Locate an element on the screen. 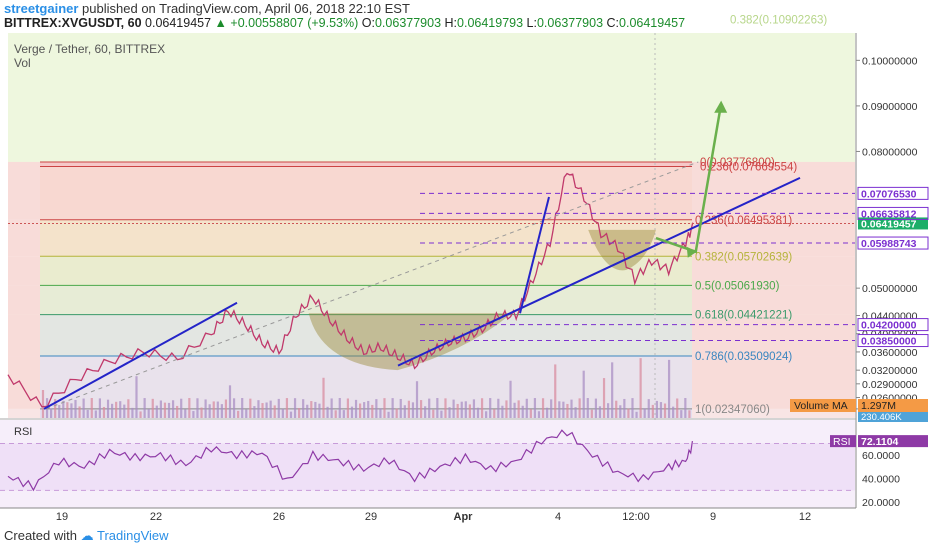 This screenshot has height=550, width=932. change-up-icon: ▲ is located at coordinates (220, 23).